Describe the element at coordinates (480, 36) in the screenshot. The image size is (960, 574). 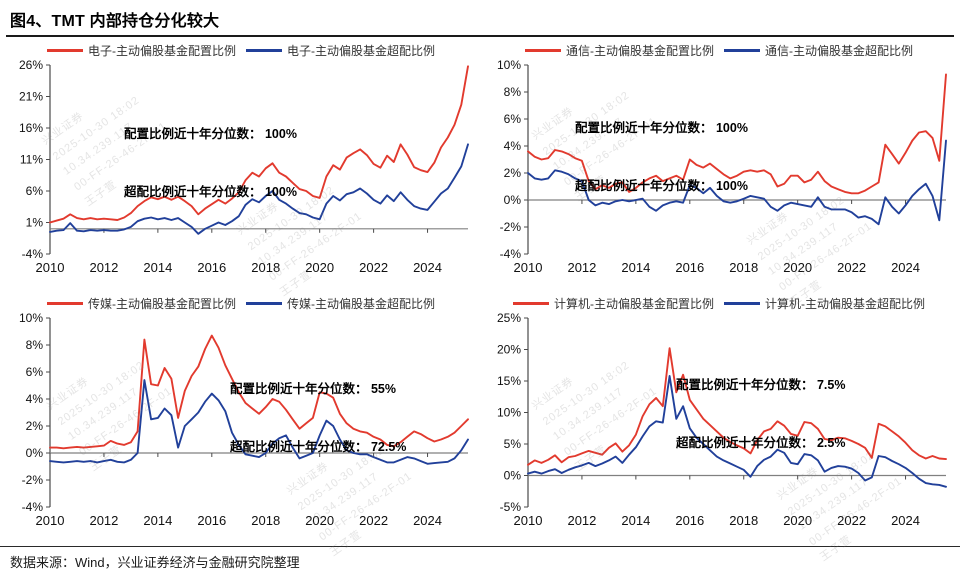
I see `title-divider` at that location.